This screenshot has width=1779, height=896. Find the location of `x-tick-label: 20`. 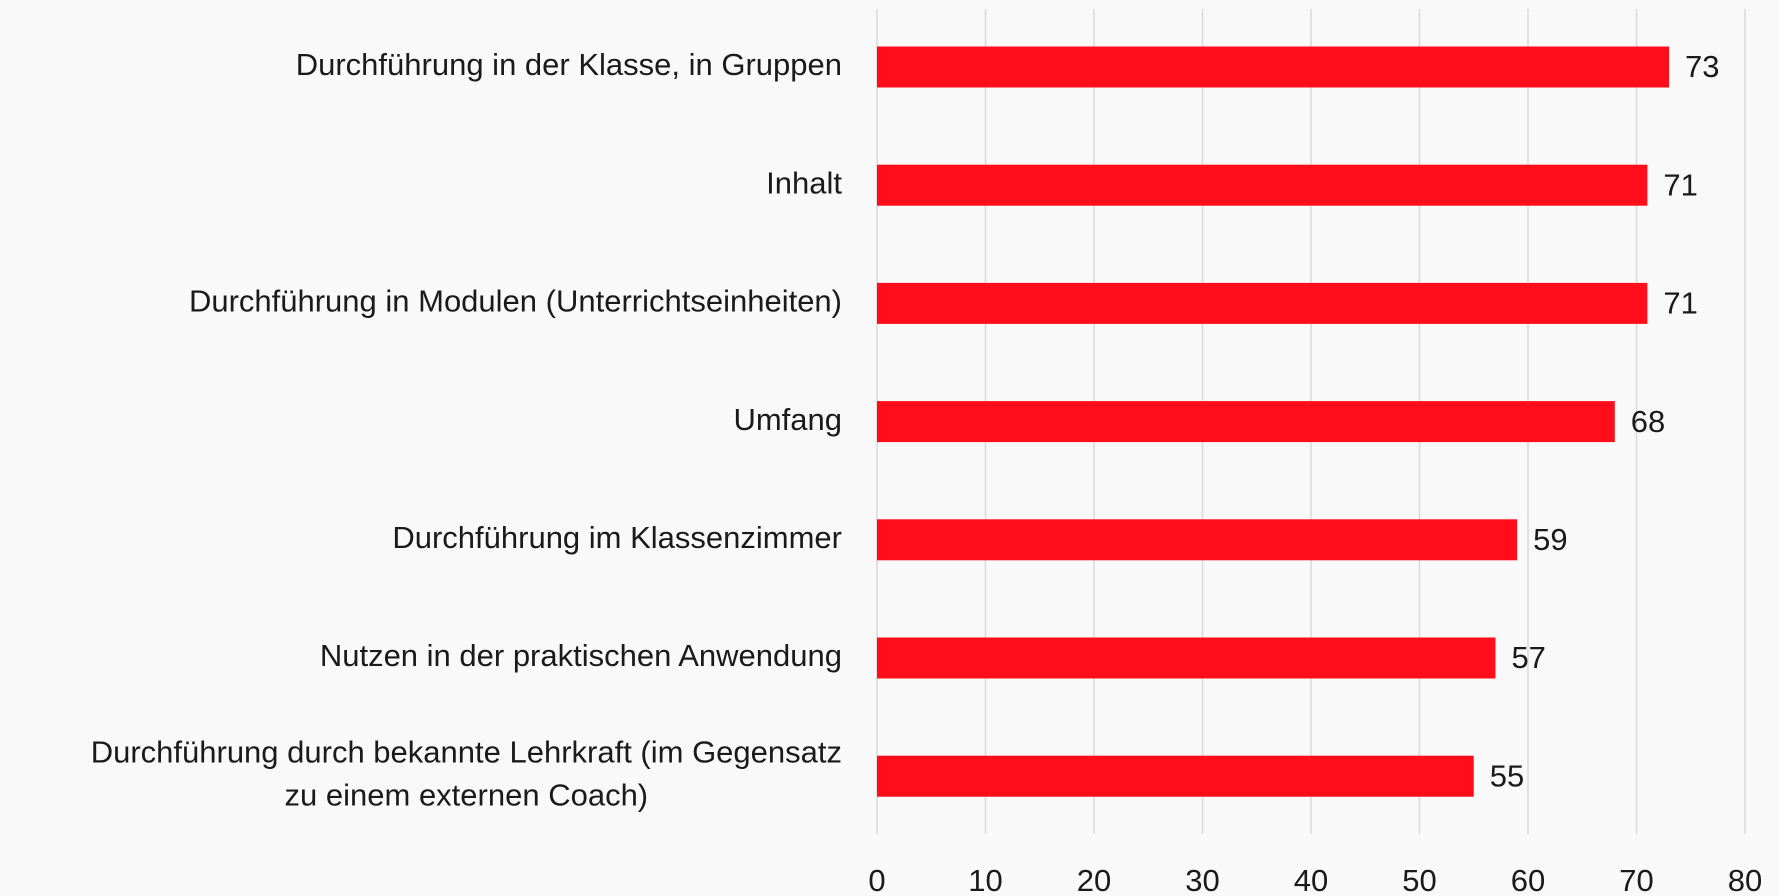

x-tick-label: 20 is located at coordinates (1094, 879).